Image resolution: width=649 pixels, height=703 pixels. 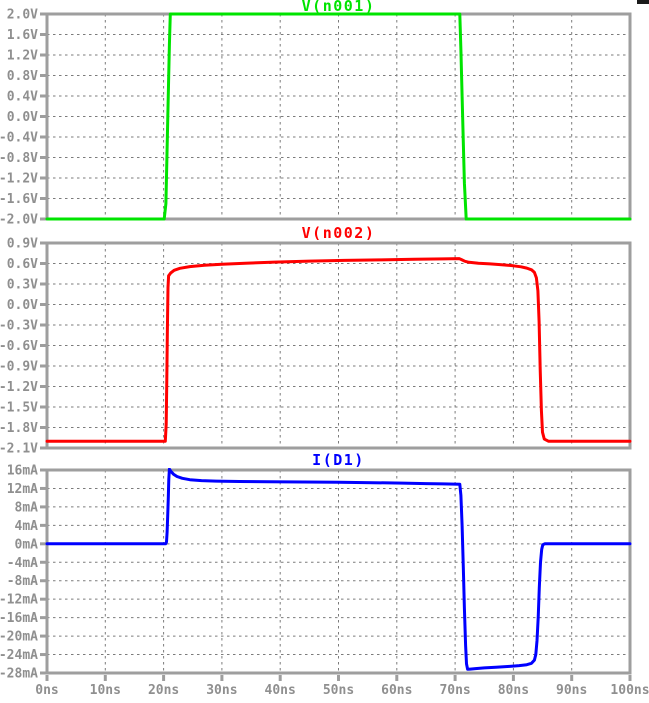 What do you see at coordinates (19, 138) in the screenshot?
I see `y-tick-label: -0.4V` at bounding box center [19, 138].